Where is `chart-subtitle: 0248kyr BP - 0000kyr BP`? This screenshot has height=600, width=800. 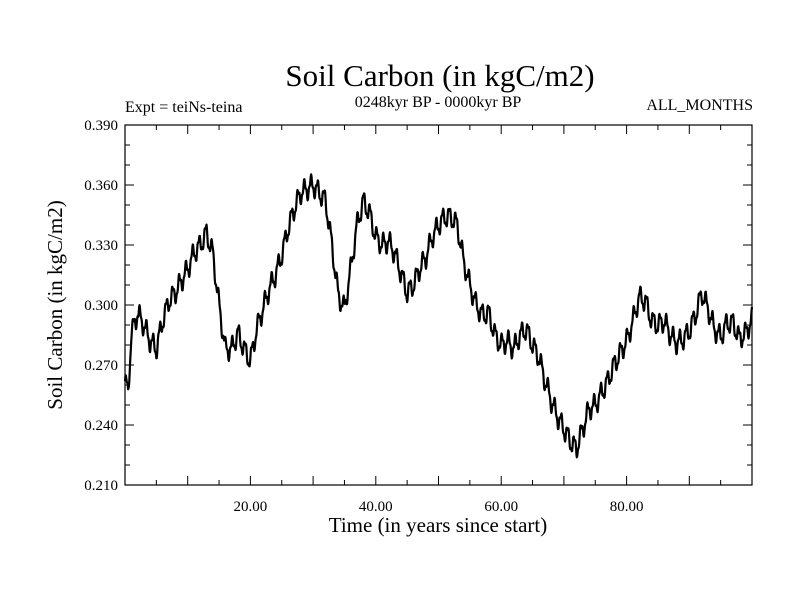 chart-subtitle: 0248kyr BP - 0000kyr BP is located at coordinates (438, 102).